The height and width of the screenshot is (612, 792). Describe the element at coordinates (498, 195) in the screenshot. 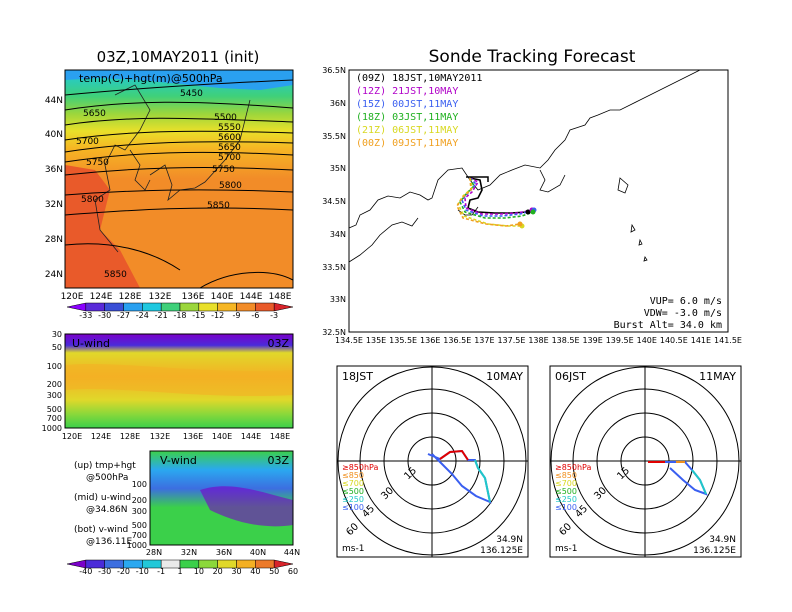

I see `sonde-track` at that location.